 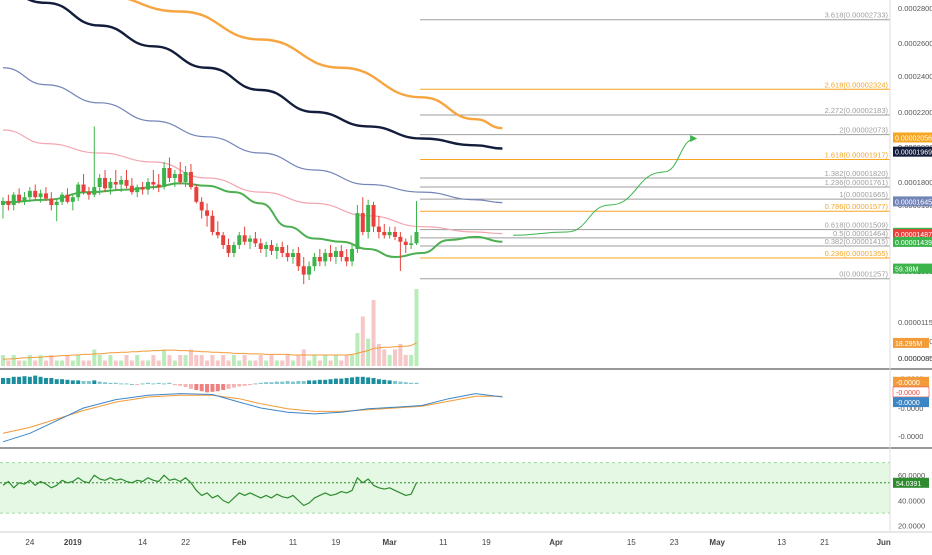 What do you see at coordinates (915, 358) in the screenshot?
I see `price-tick-label: 0.0000085` at bounding box center [915, 358].